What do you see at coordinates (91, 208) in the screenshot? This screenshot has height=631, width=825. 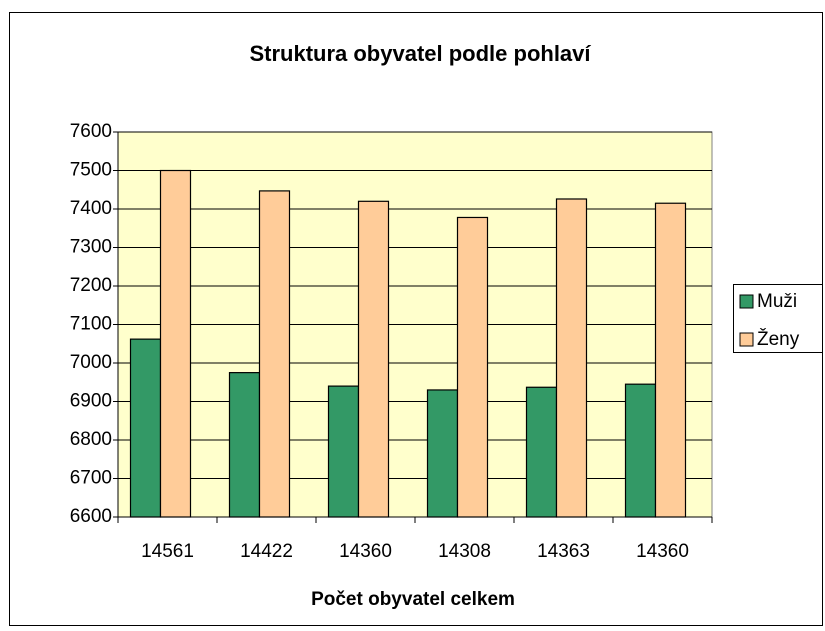 I see `y-tick-label: 7400` at bounding box center [91, 208].